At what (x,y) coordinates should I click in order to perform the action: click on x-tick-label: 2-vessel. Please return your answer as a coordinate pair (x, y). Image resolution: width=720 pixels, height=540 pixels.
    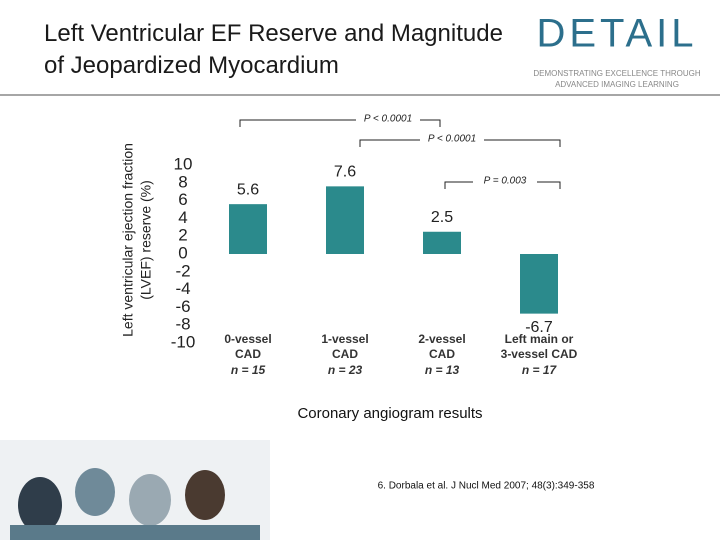
    Looking at the image, I should click on (441, 339).